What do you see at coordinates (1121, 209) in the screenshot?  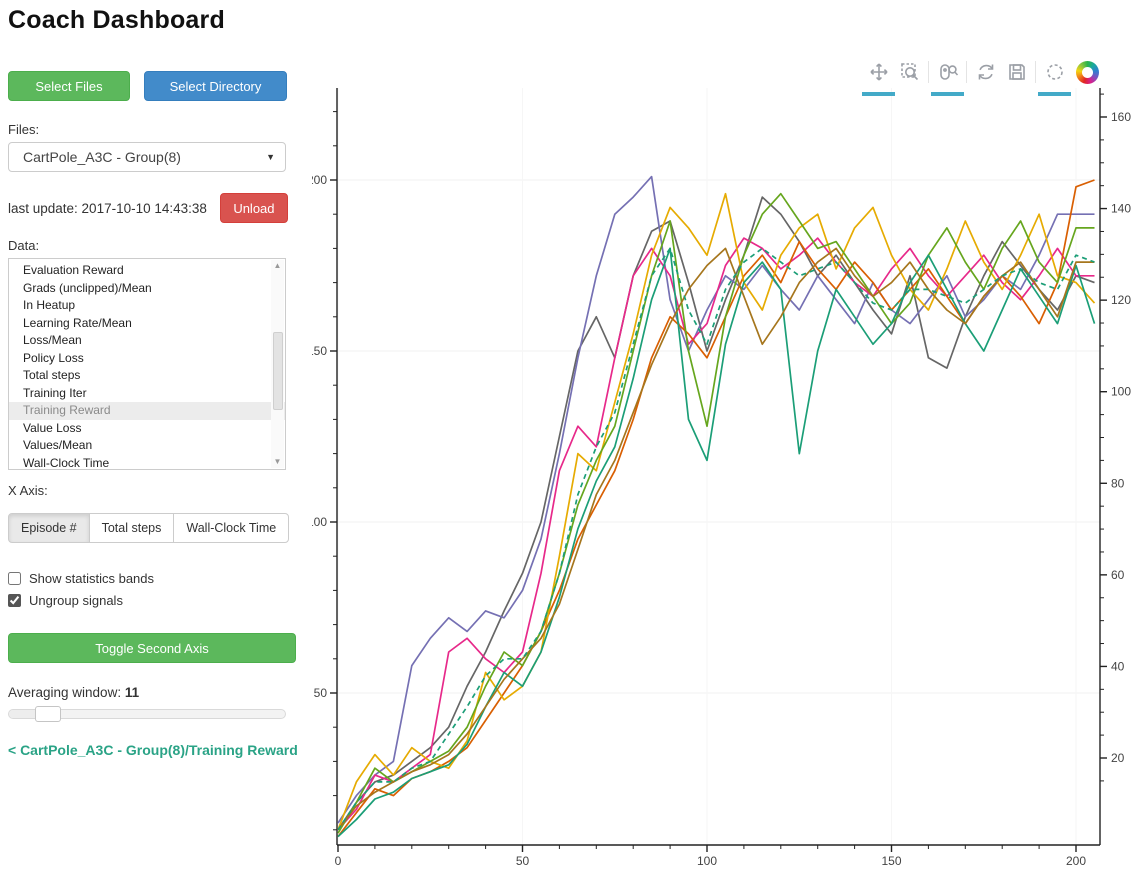 I see `right-axis-tick-label: 140` at bounding box center [1121, 209].